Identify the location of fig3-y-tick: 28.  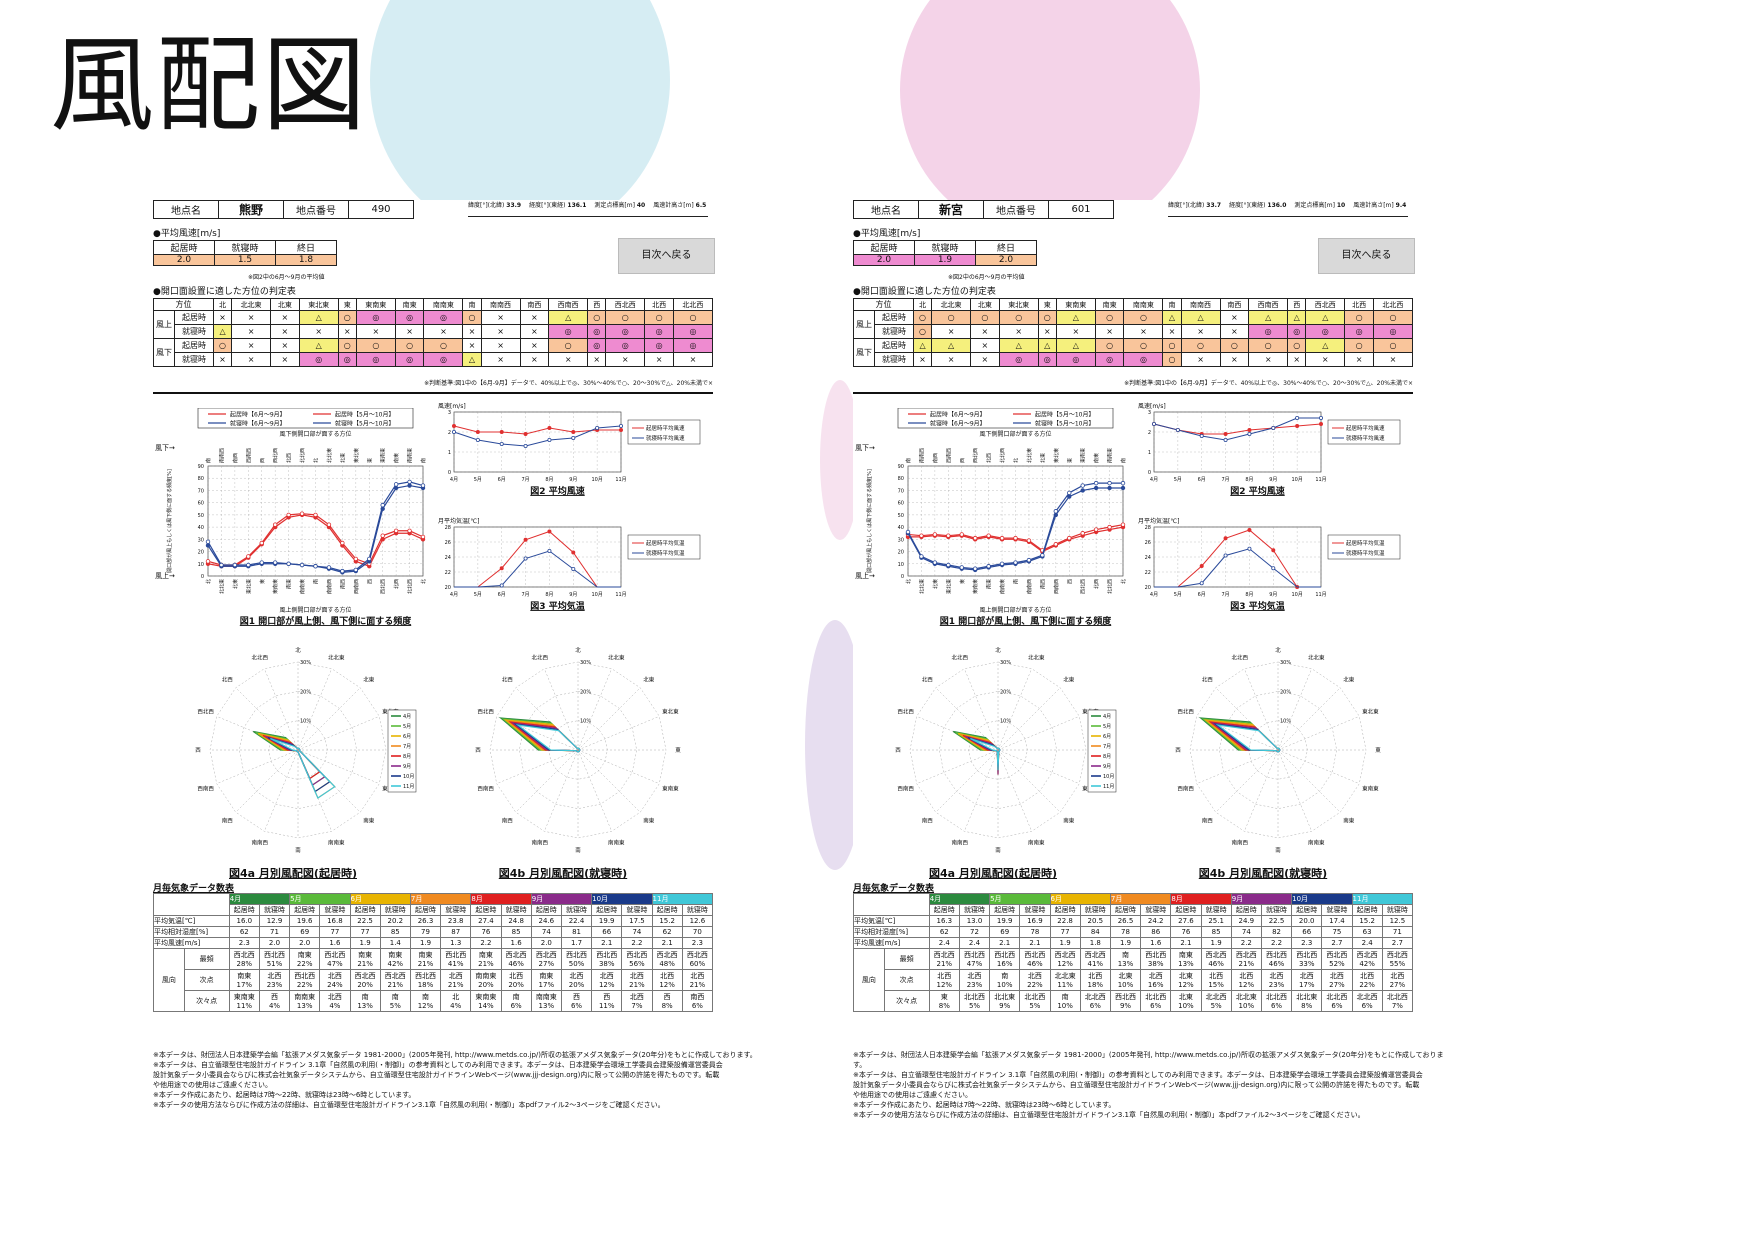
(1148, 528).